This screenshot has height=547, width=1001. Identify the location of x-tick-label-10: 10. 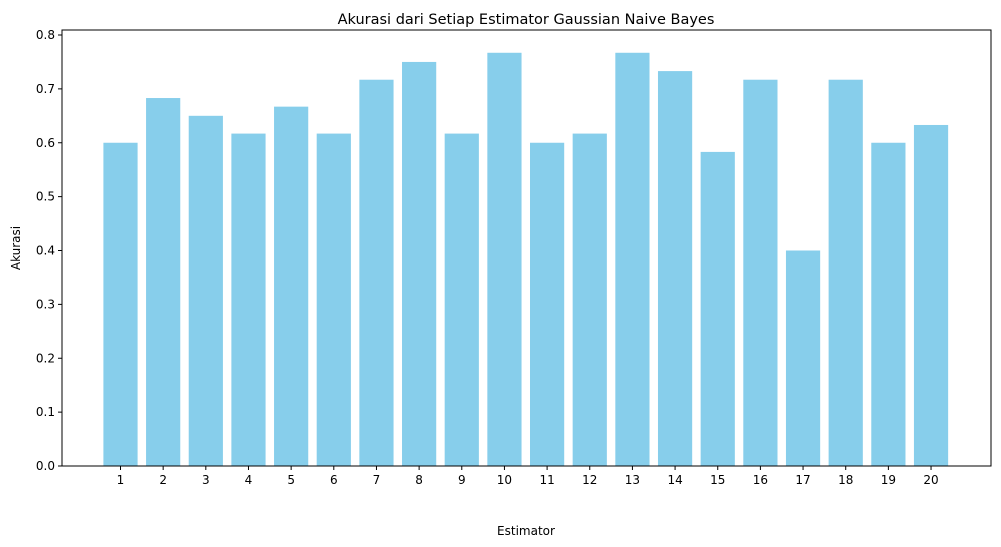
(504, 480).